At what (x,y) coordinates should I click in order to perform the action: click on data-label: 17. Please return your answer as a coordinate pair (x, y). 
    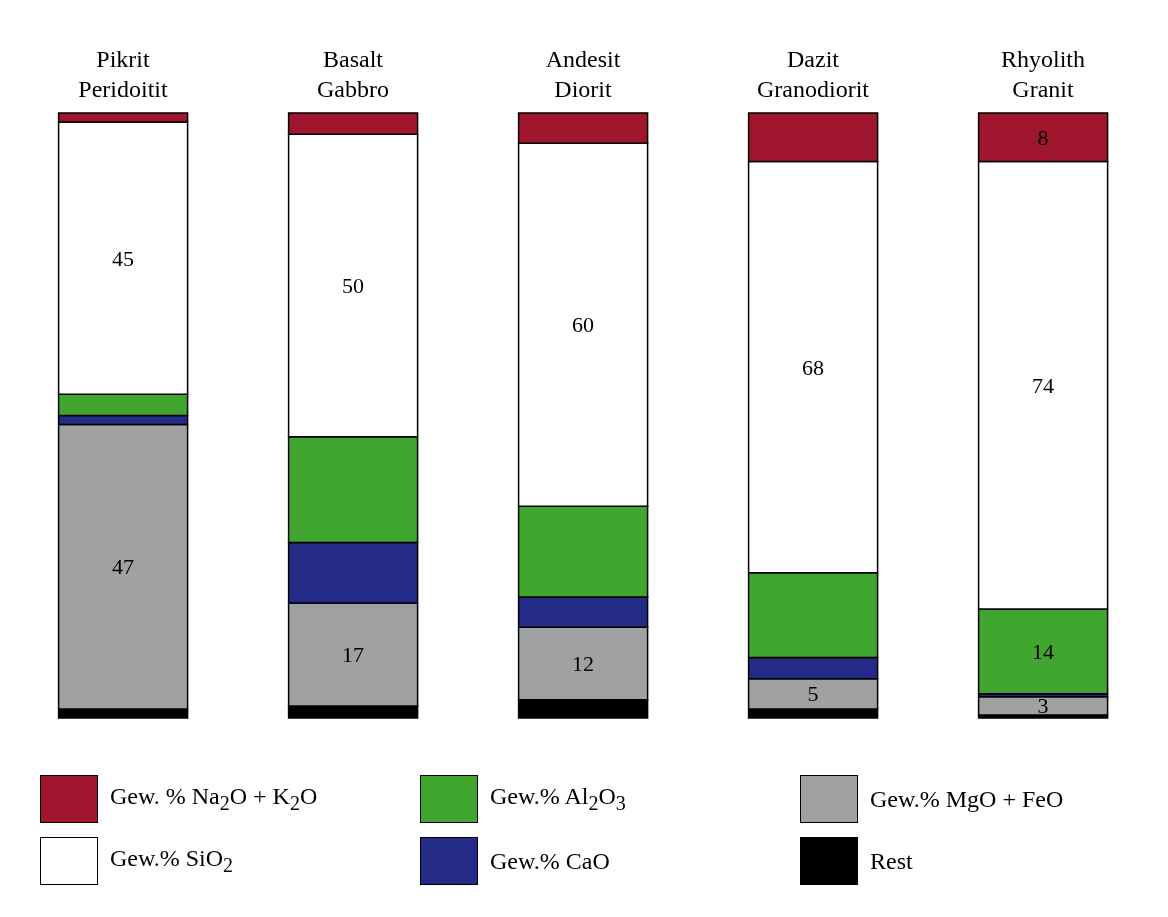
    Looking at the image, I should click on (353, 654).